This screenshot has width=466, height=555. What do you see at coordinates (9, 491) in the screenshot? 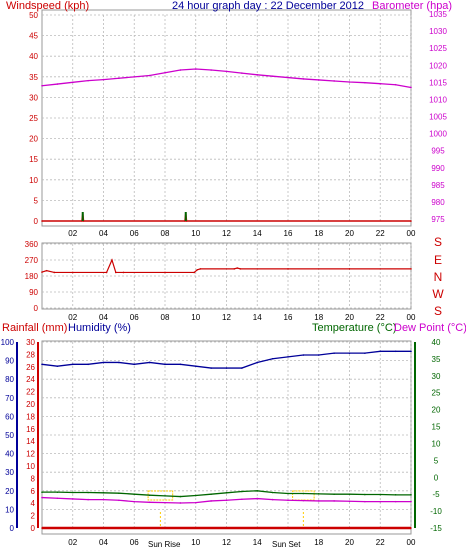
I see `humidity-tick-label: 20` at bounding box center [9, 491].